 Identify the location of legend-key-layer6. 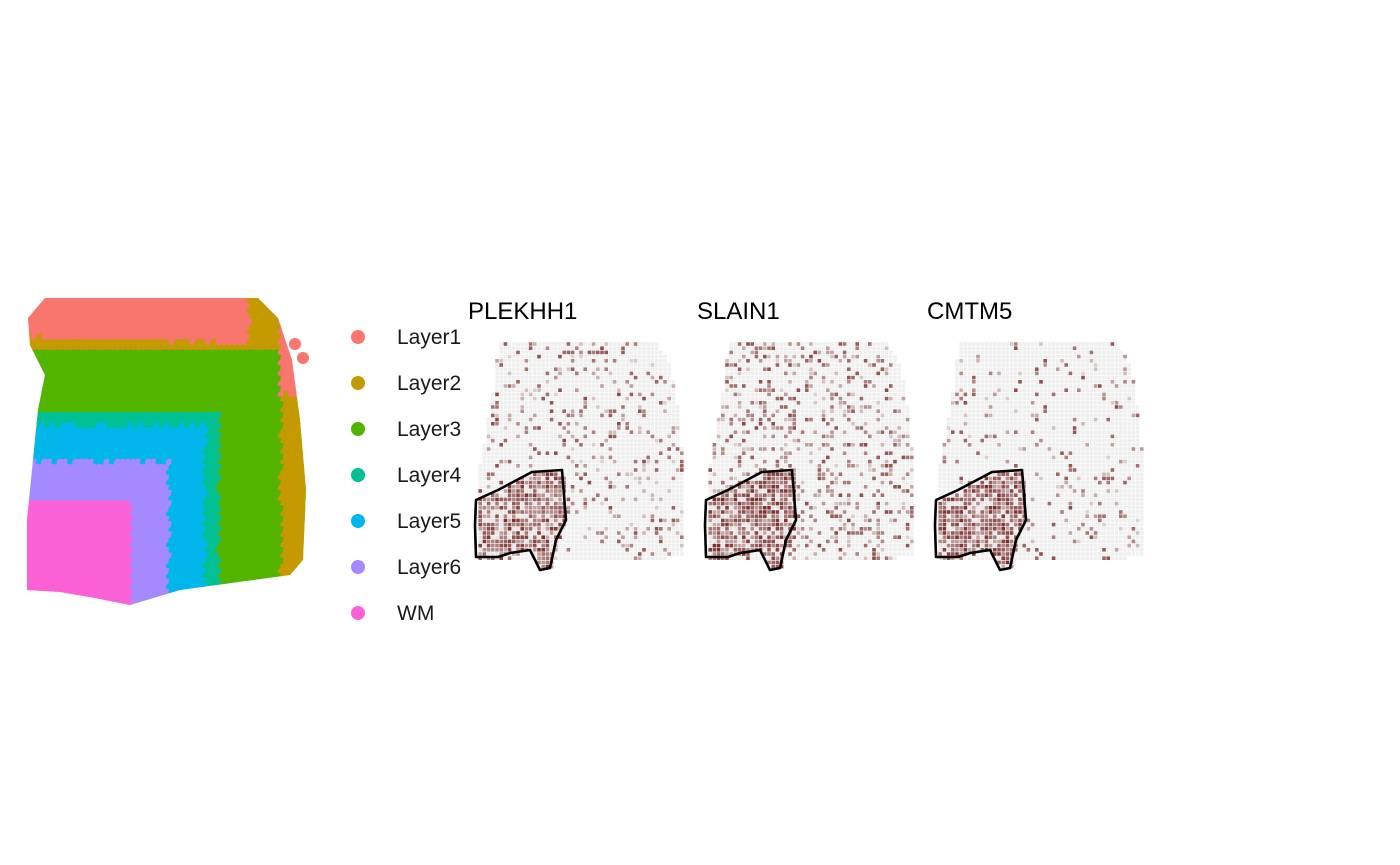
(358, 567).